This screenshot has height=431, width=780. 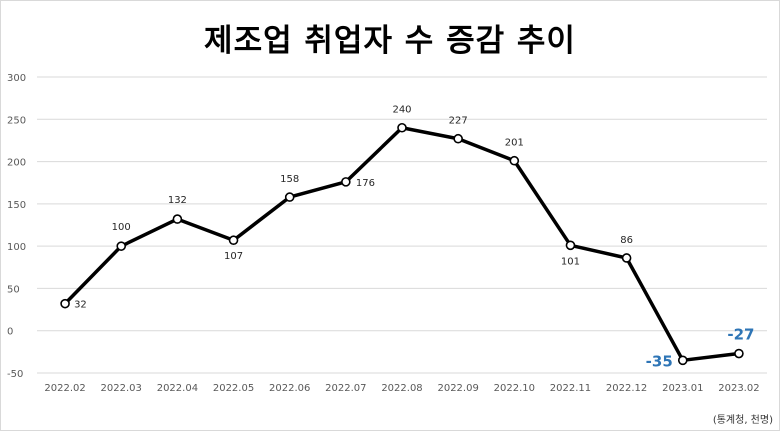 I want to click on y-tick-label: 150, so click(x=16, y=205).